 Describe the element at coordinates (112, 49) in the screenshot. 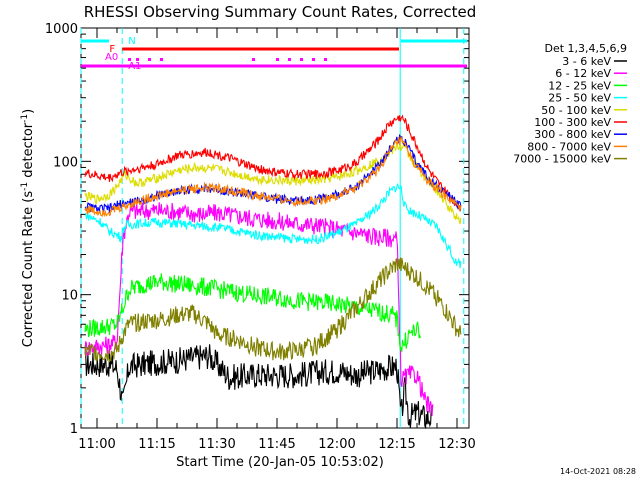

I see `flag-F-label: F` at that location.